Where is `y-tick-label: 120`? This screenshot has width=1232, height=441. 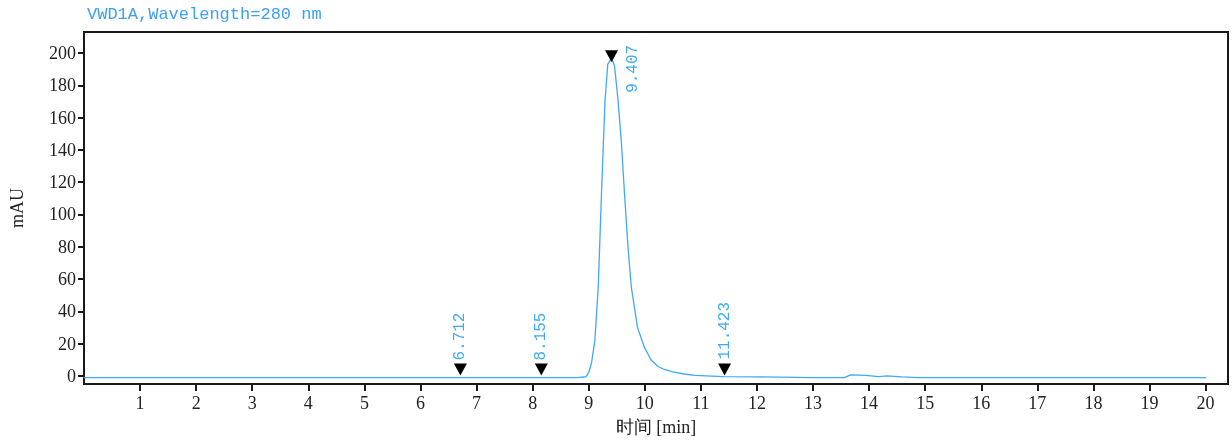
y-tick-label: 120 is located at coordinates (62, 182).